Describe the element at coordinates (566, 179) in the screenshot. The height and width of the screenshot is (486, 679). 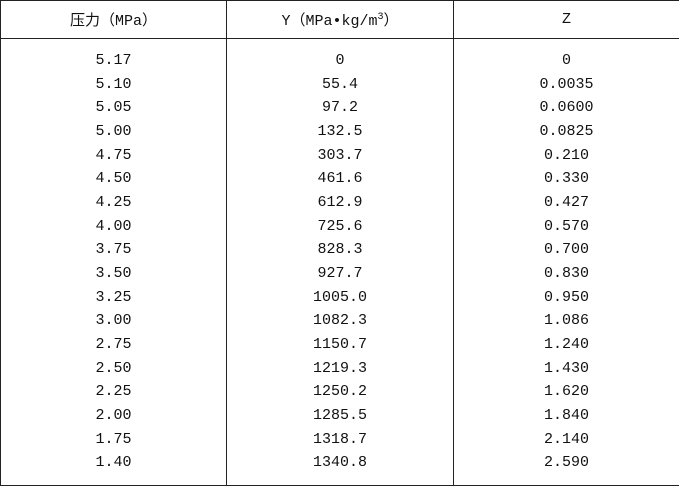
I see `table-cell: 0.330` at that location.